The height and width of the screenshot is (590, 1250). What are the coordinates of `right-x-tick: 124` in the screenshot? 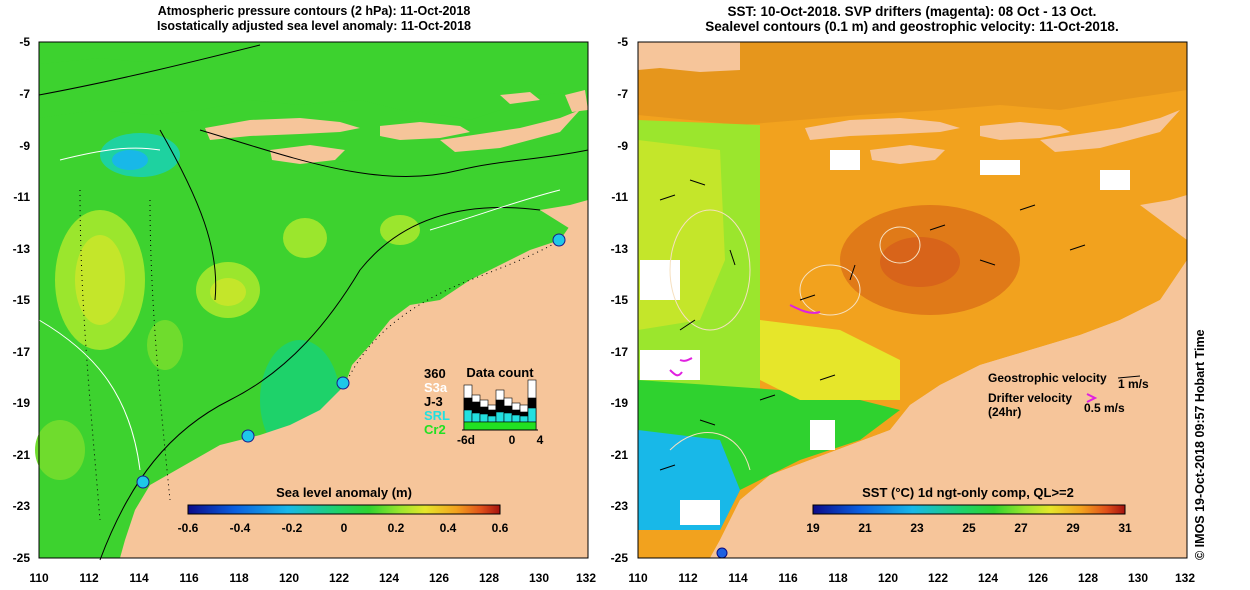 It's located at (988, 578).